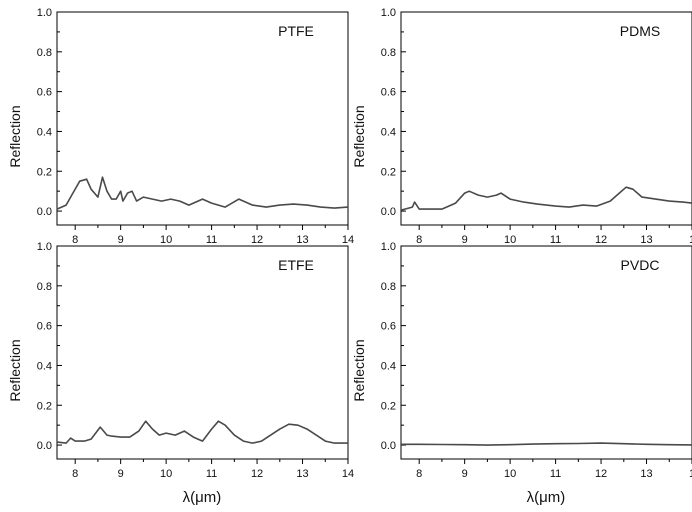 The height and width of the screenshot is (512, 692). I want to click on x-axis-title-left: λ(μm), so click(202, 497).